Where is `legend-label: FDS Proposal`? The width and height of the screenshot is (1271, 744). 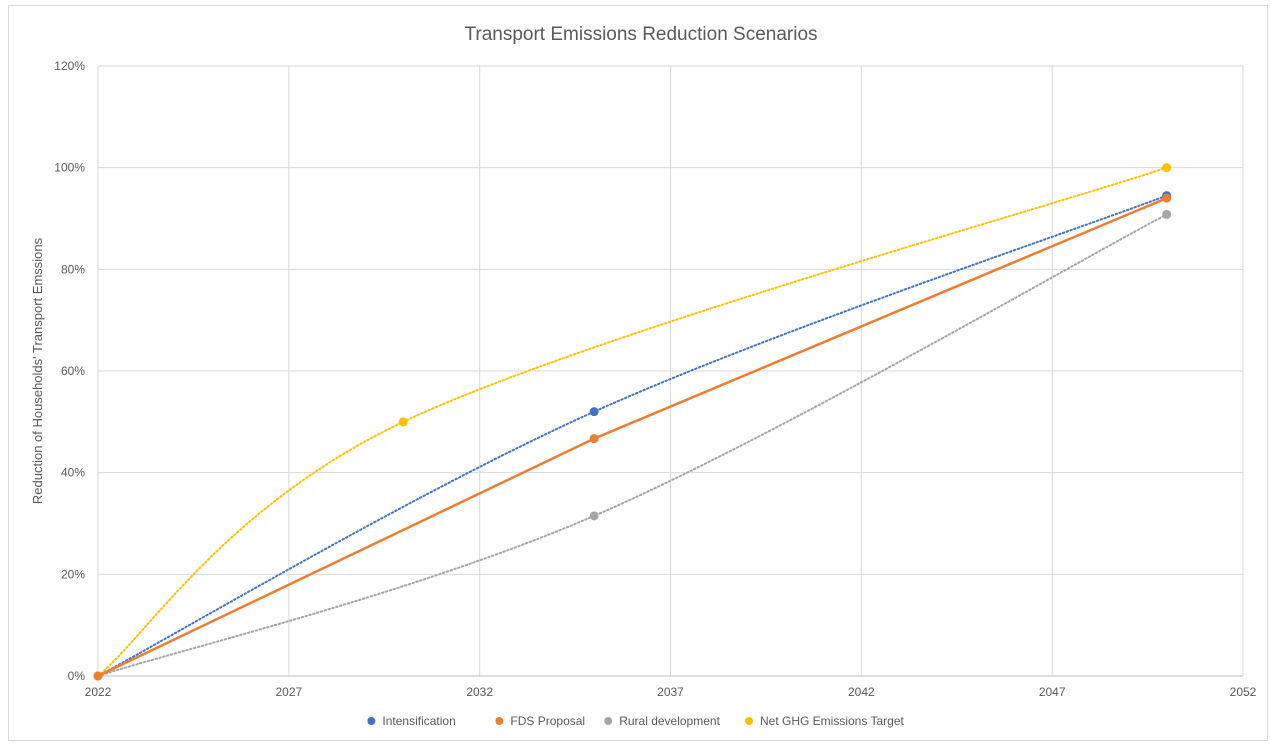 legend-label: FDS Proposal is located at coordinates (547, 721).